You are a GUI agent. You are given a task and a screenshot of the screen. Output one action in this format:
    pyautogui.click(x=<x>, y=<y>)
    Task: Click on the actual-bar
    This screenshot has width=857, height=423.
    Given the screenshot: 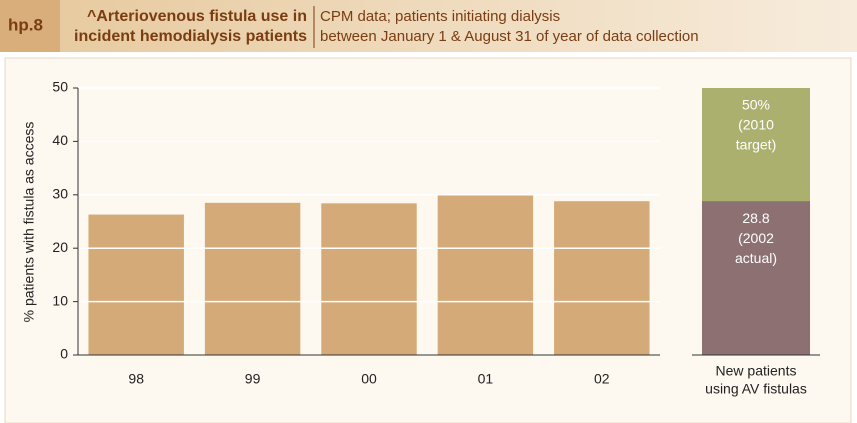 What is the action you would take?
    pyautogui.click(x=756, y=278)
    